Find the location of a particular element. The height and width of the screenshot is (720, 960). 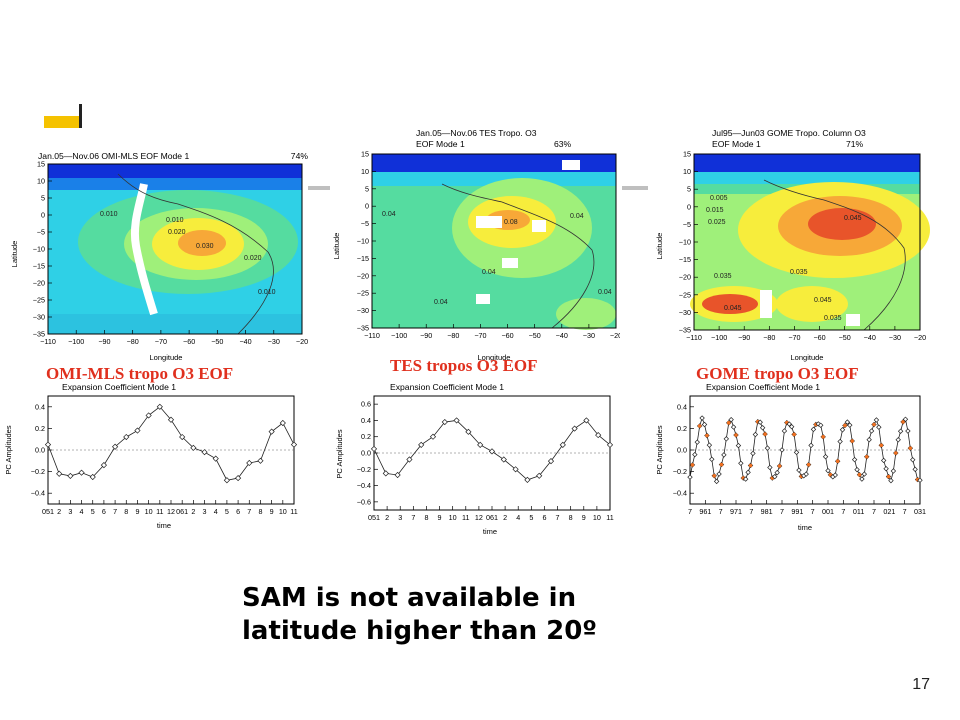

gome-map-ytick-label: 10 is located at coordinates (687, 171).